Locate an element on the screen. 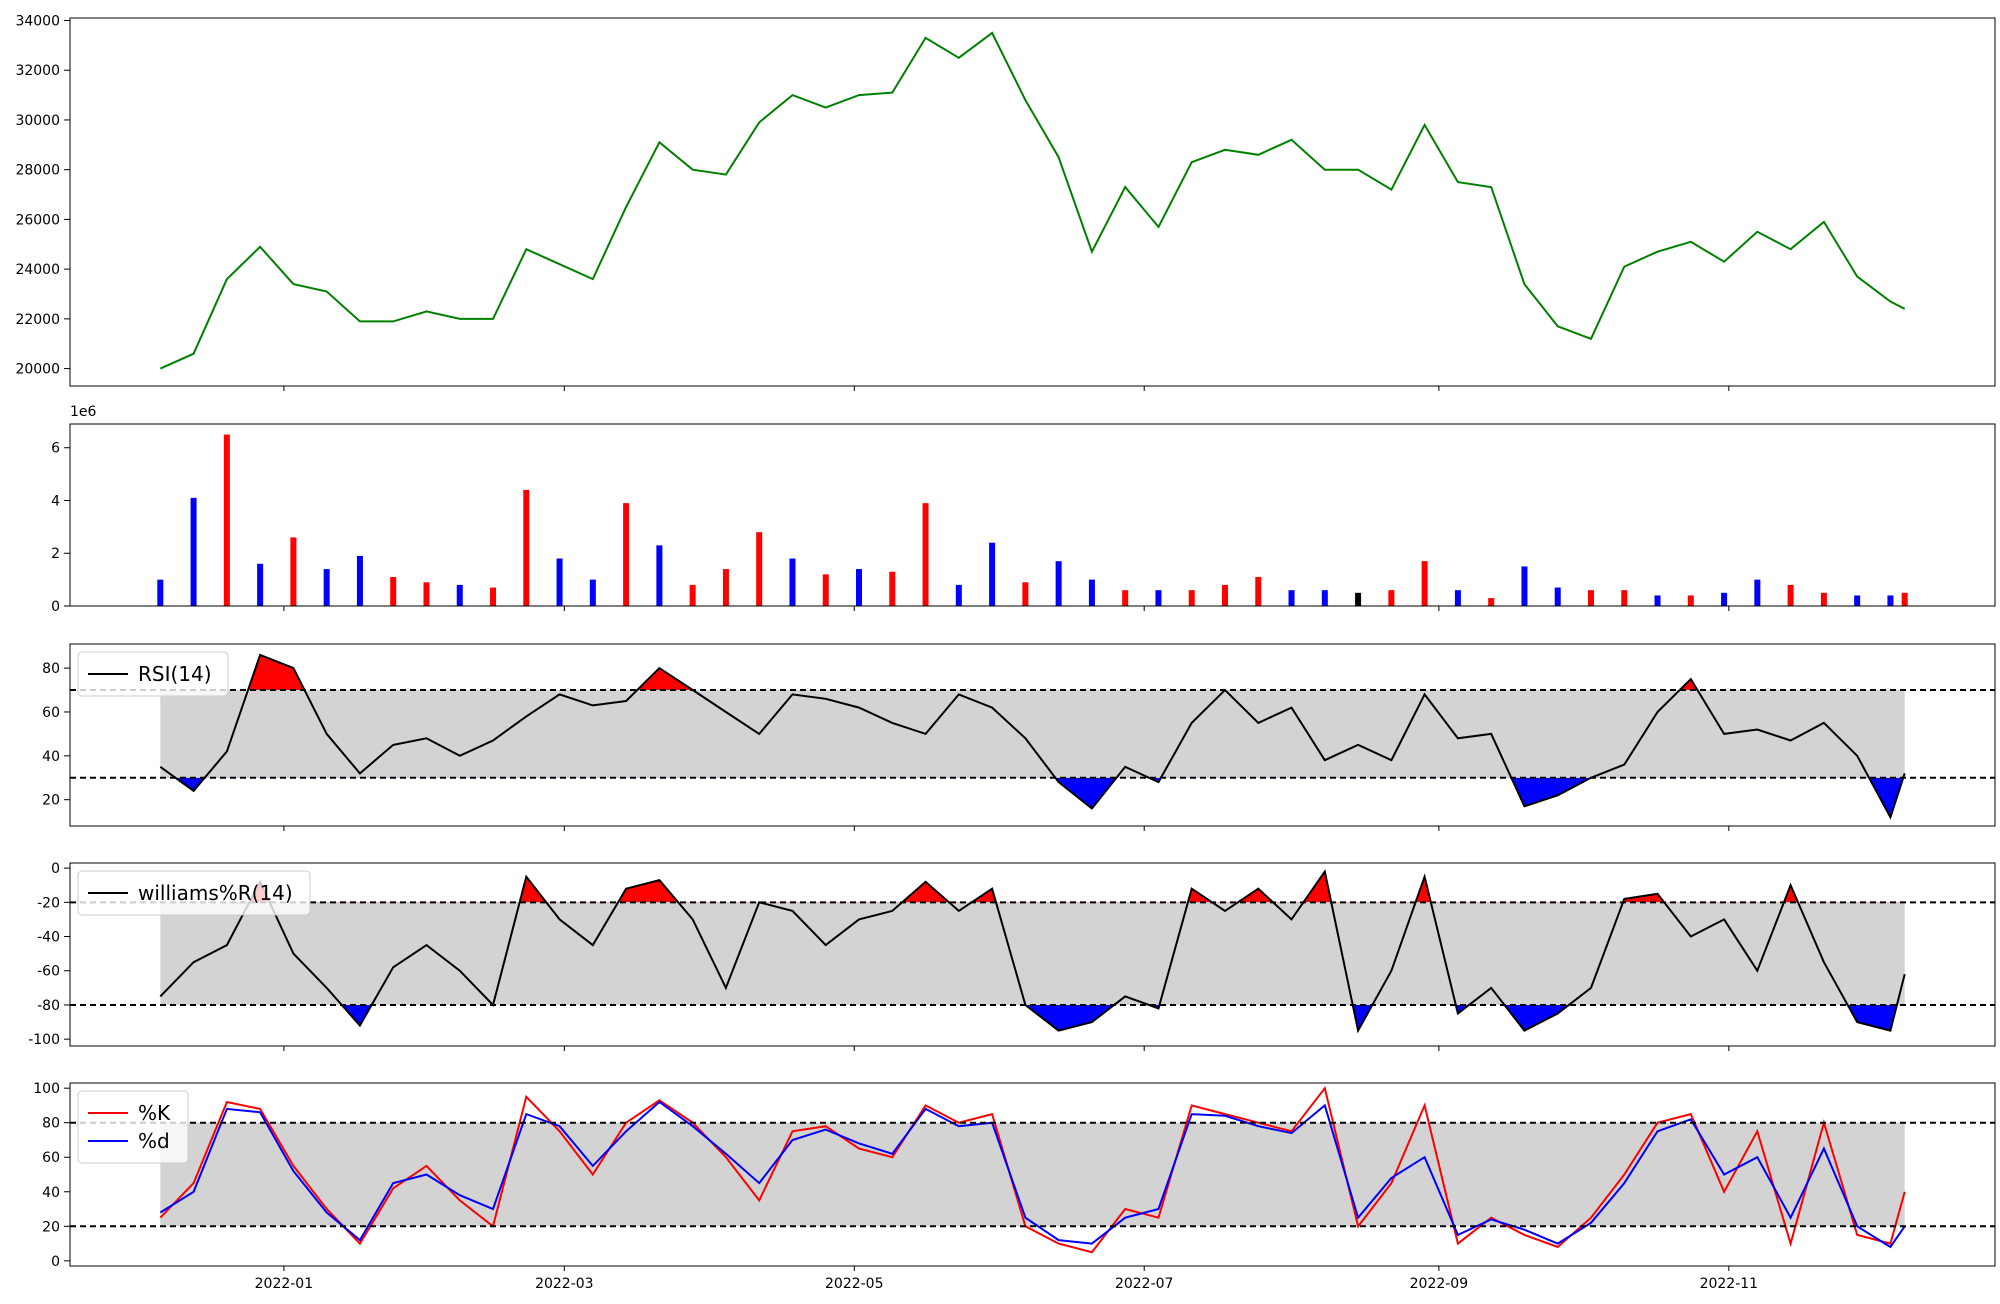 Image resolution: width=2000 pixels, height=1304 pixels. williams-legend-label: williams%R(14) is located at coordinates (215, 893).